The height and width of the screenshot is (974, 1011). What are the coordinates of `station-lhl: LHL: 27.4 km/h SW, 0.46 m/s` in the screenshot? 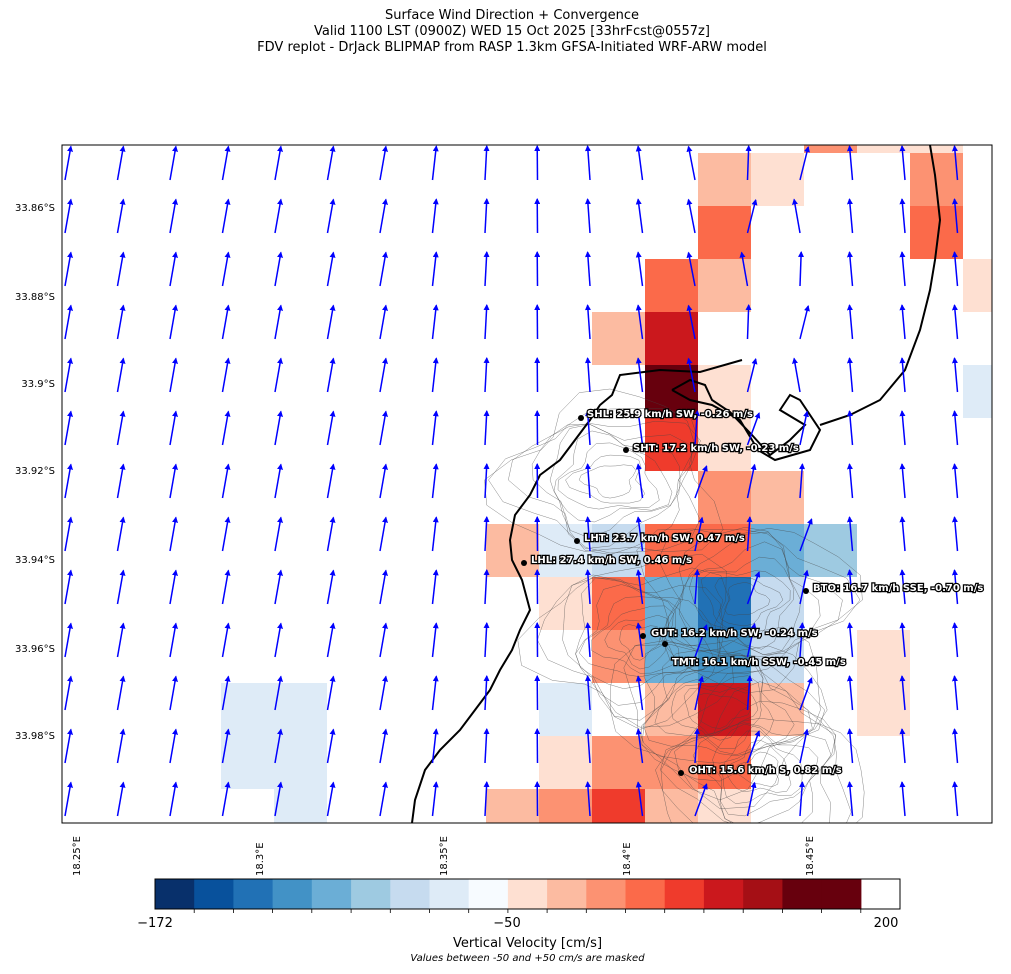 It's located at (607, 560).